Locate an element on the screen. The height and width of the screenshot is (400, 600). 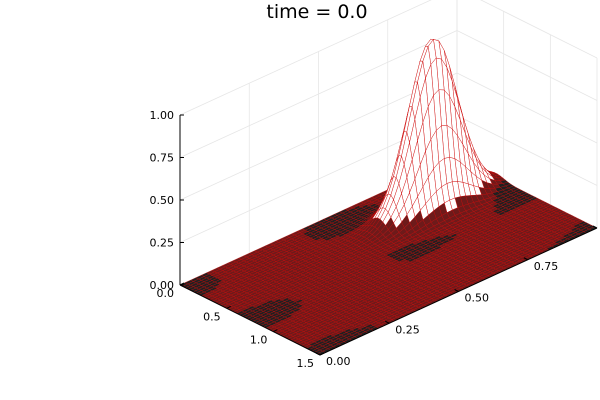
x-tick-label: 0.0 is located at coordinates (166, 293).